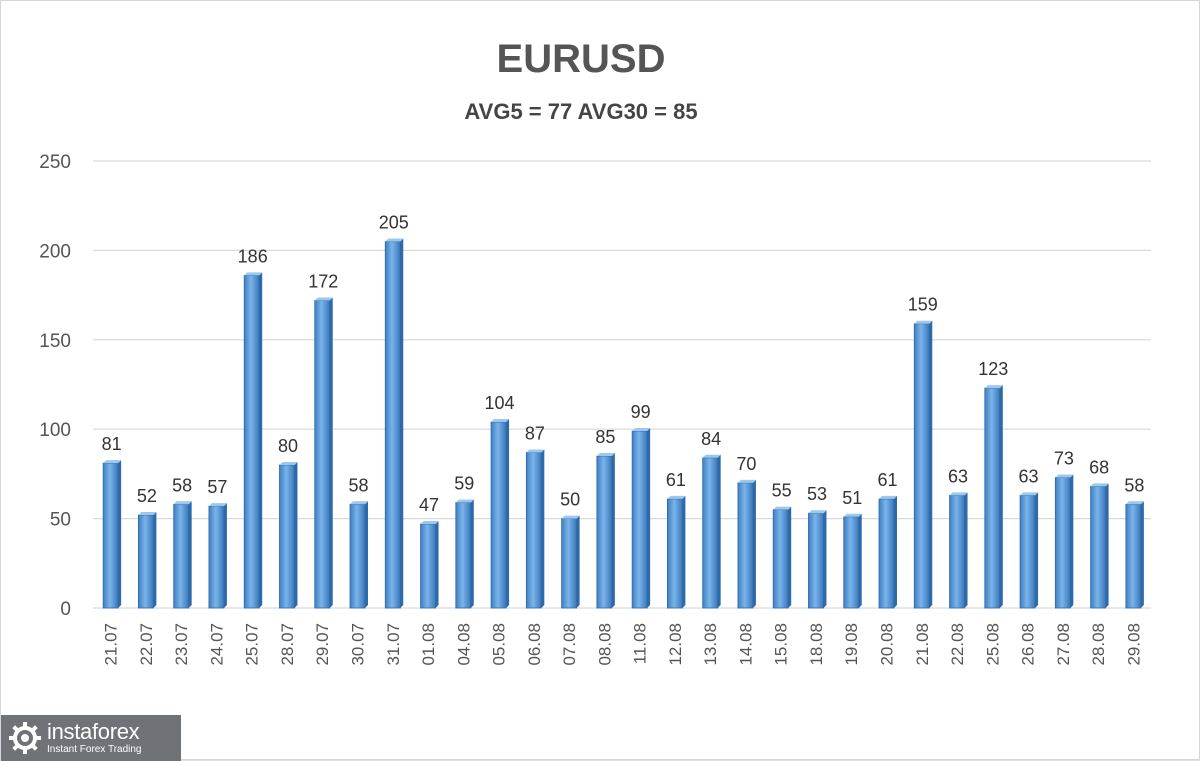 This screenshot has height=761, width=1200. I want to click on x-tick-label: 25.08, so click(992, 644).